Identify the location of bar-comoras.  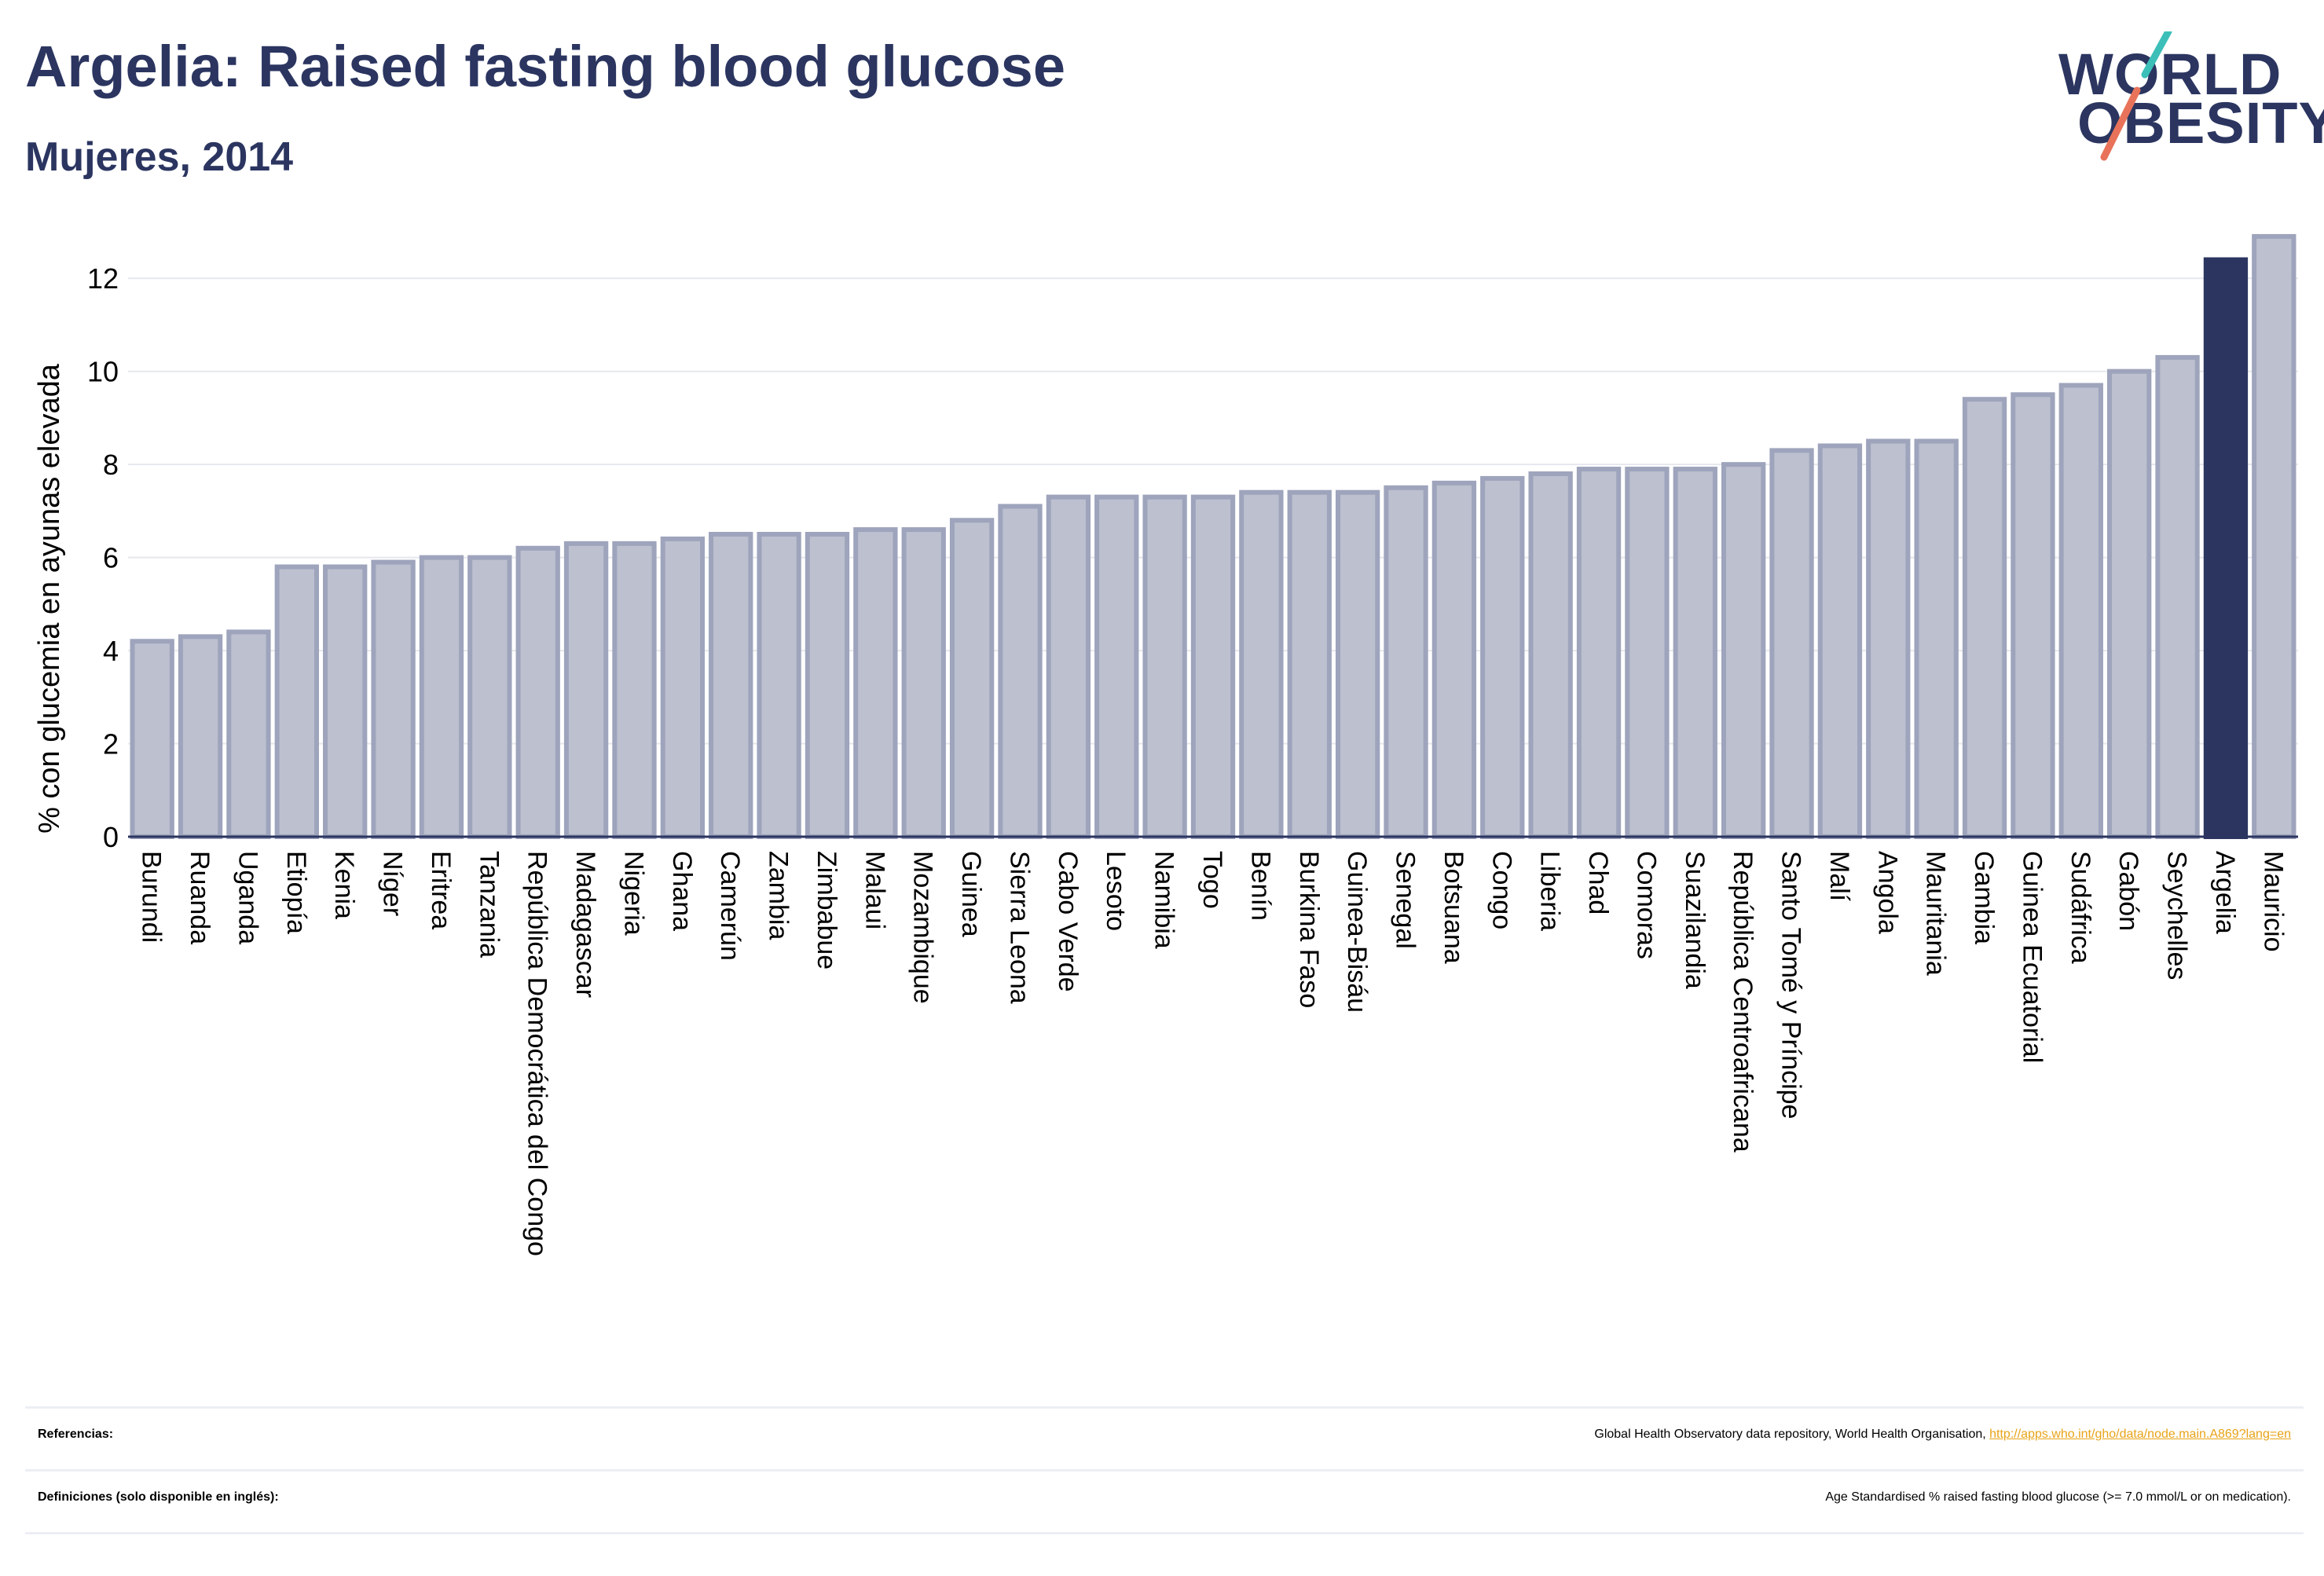
(1647, 653).